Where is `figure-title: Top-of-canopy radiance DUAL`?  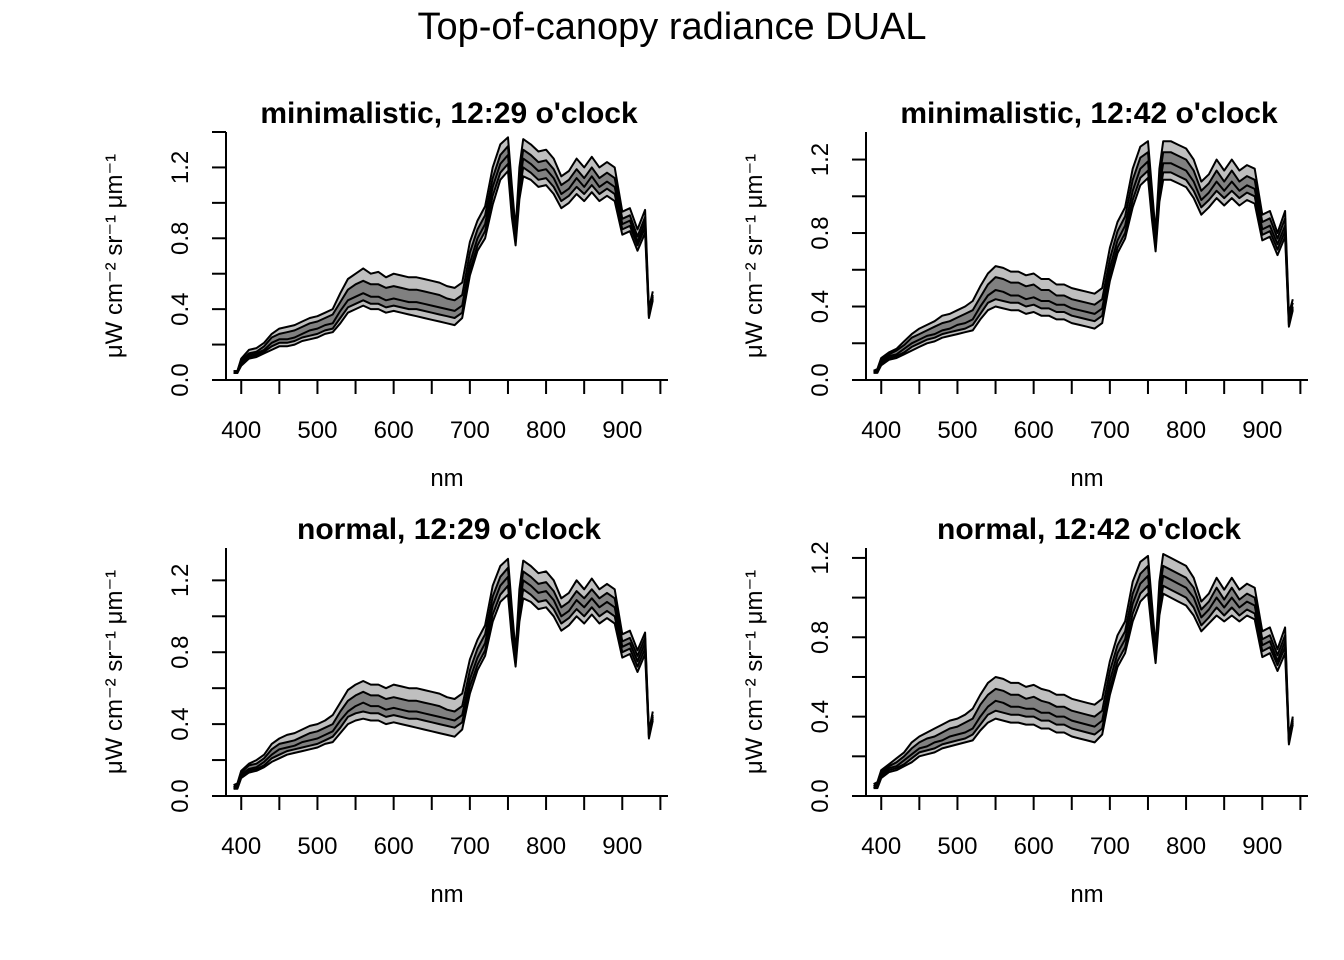
figure-title: Top-of-canopy radiance DUAL is located at coordinates (672, 27).